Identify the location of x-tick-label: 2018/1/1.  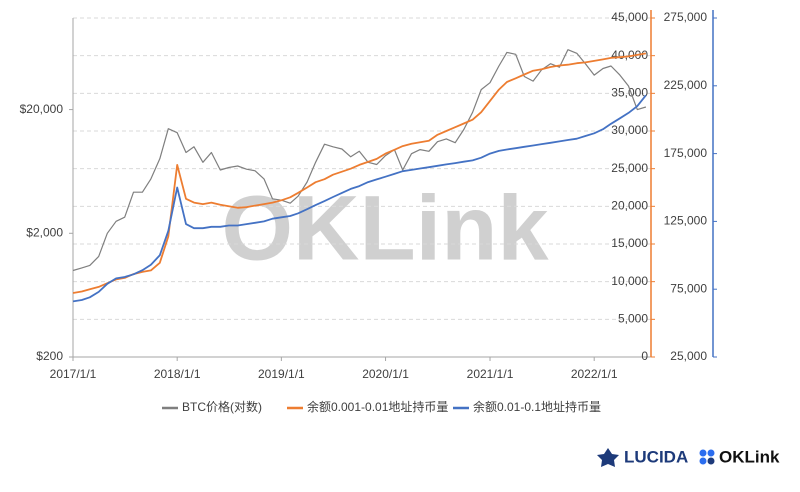
(177, 374).